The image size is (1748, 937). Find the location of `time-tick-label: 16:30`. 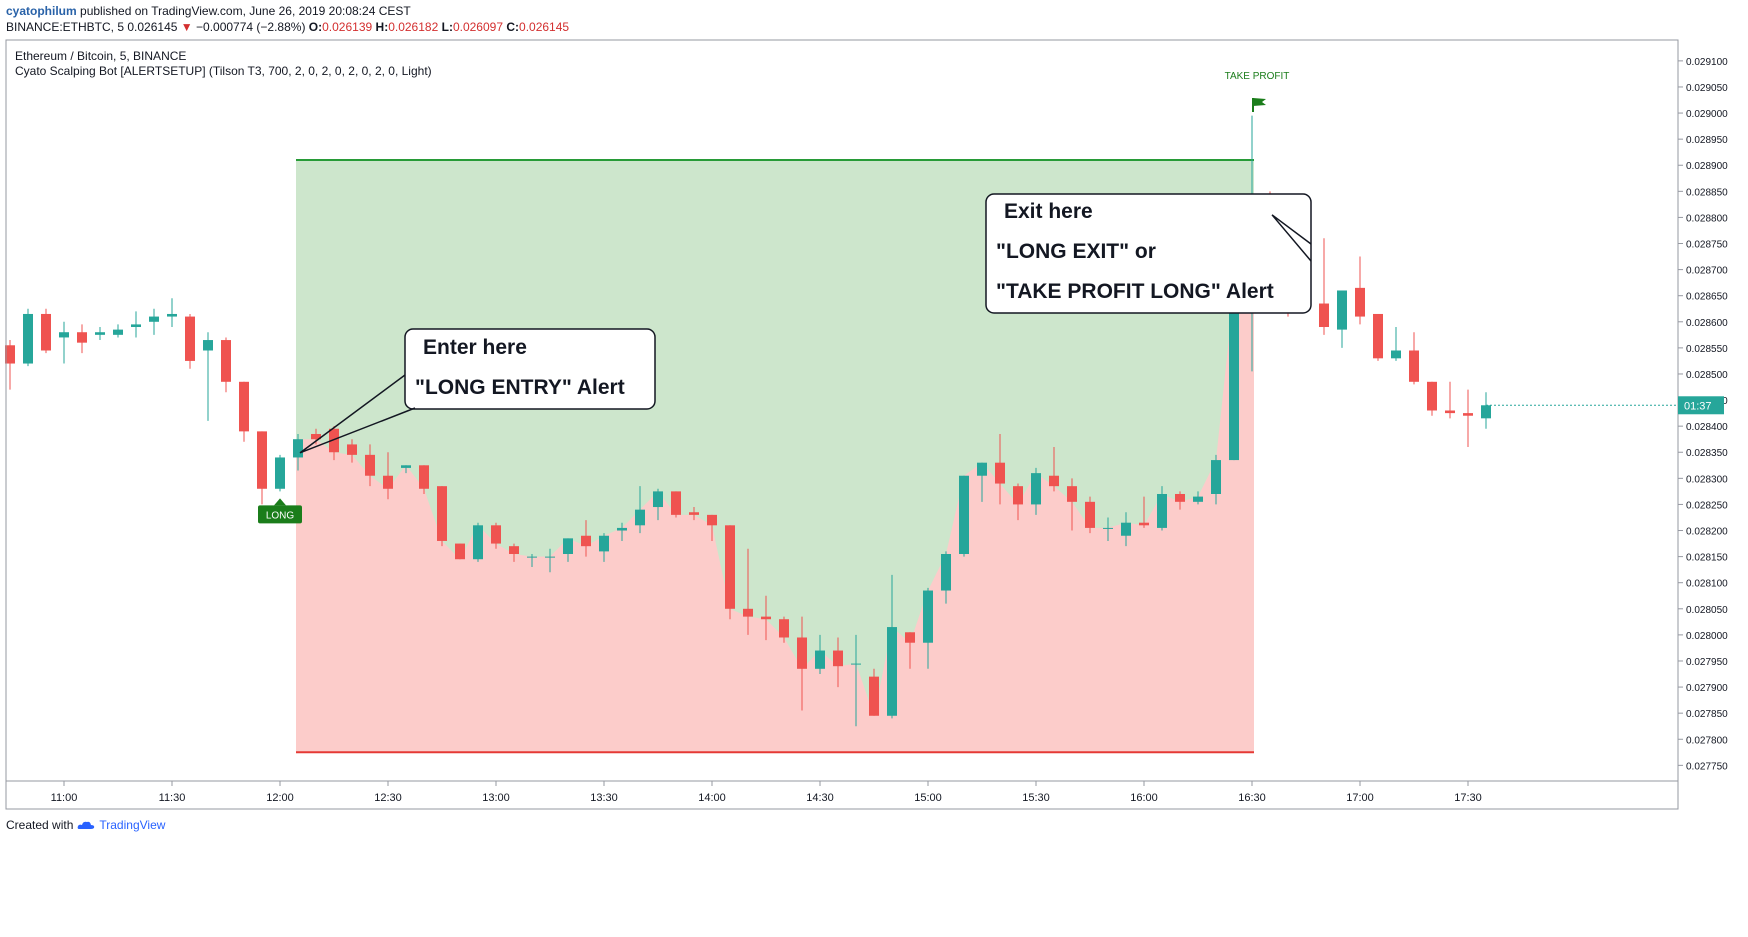

time-tick-label: 16:30 is located at coordinates (1252, 798).